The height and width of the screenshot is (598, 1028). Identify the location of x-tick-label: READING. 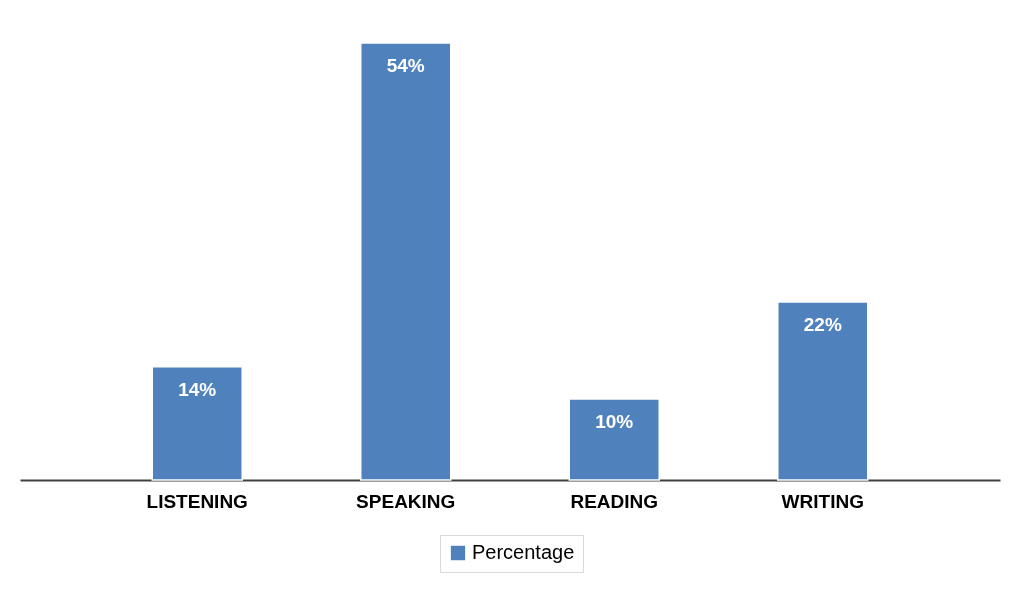
(614, 501).